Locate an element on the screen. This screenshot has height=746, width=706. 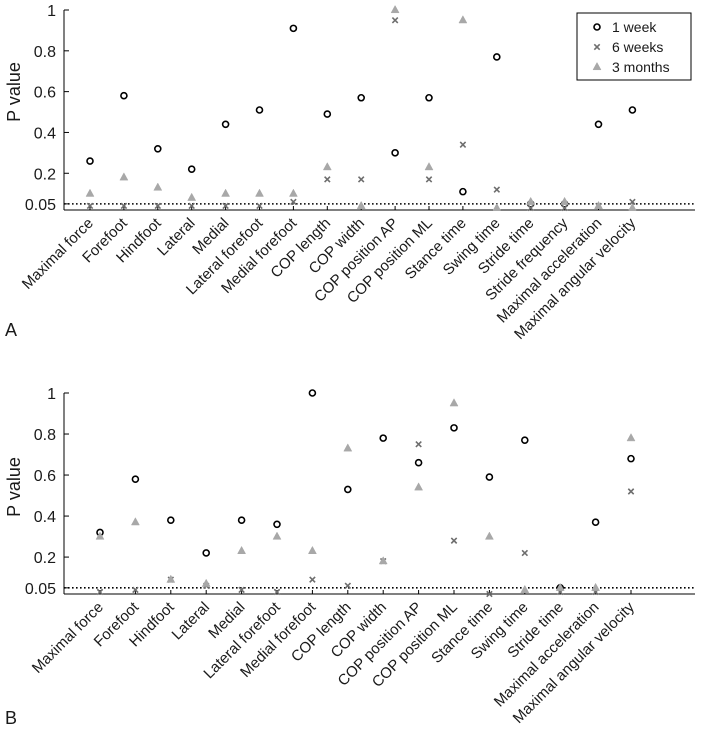
legend: 1 week 6 weeks 3 months is located at coordinates (634, 46).